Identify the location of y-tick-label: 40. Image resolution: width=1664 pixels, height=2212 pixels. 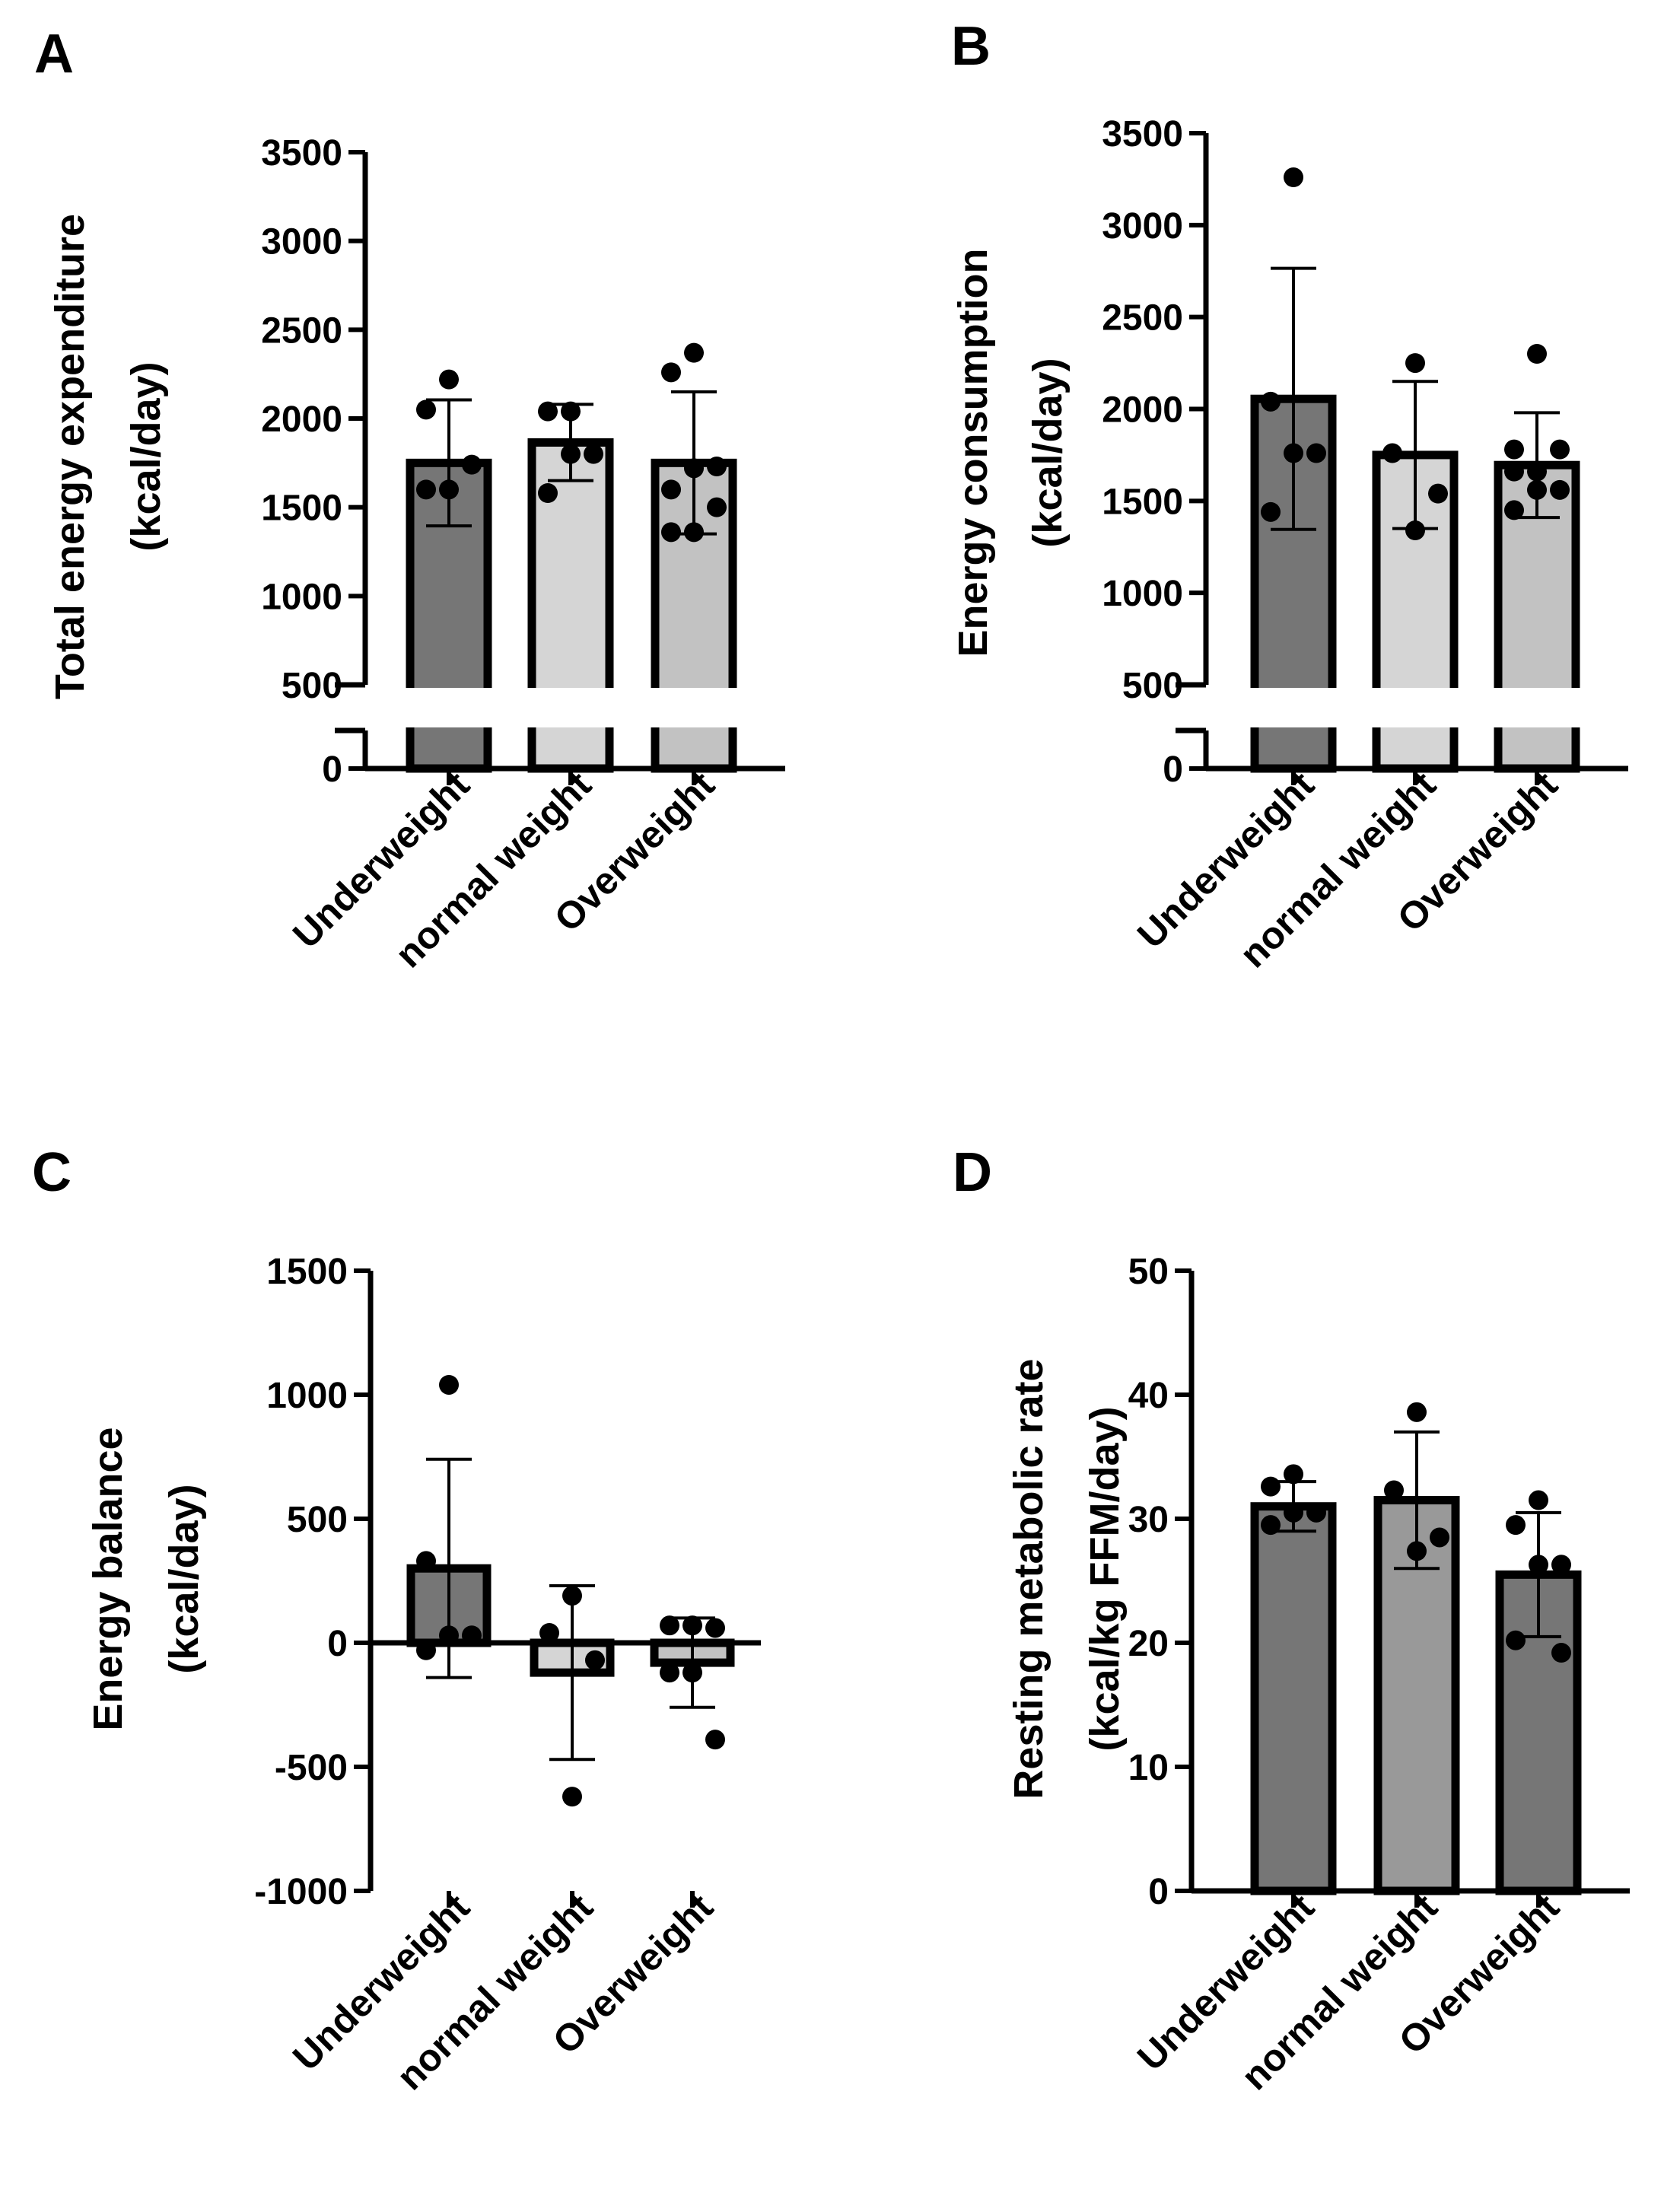
(1148, 1396).